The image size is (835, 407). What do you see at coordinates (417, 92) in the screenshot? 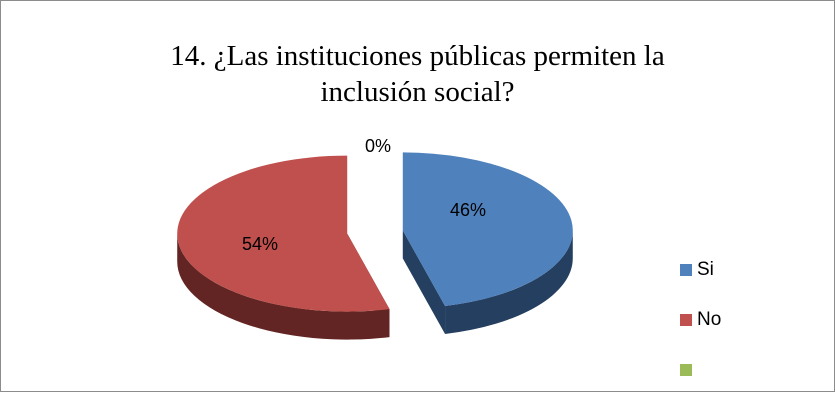
I see `chart-title-line-2: inclusión social?` at bounding box center [417, 92].